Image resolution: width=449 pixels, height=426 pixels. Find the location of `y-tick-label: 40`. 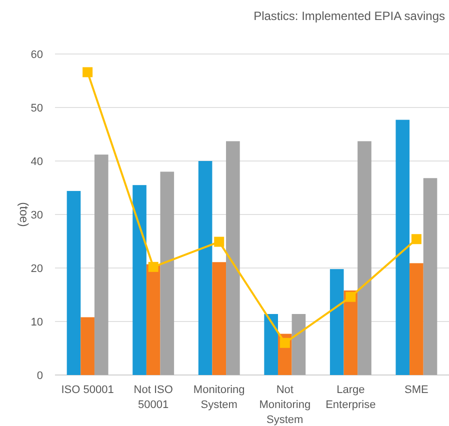

y-tick-label: 40 is located at coordinates (36, 162).